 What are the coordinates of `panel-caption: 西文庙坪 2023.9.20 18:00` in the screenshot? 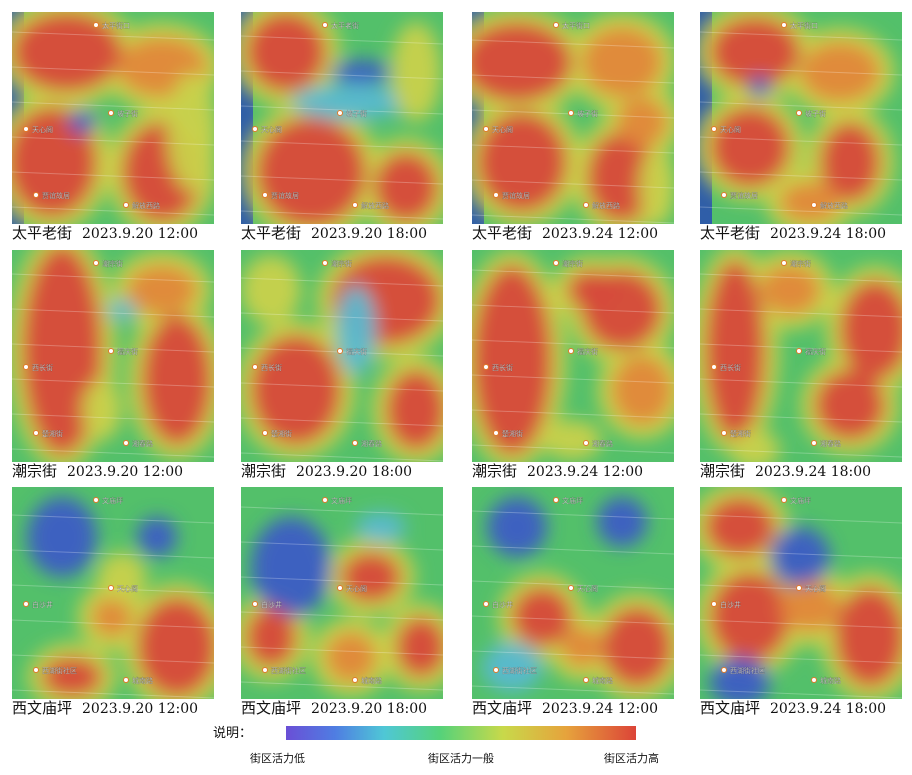 It's located at (352, 708).